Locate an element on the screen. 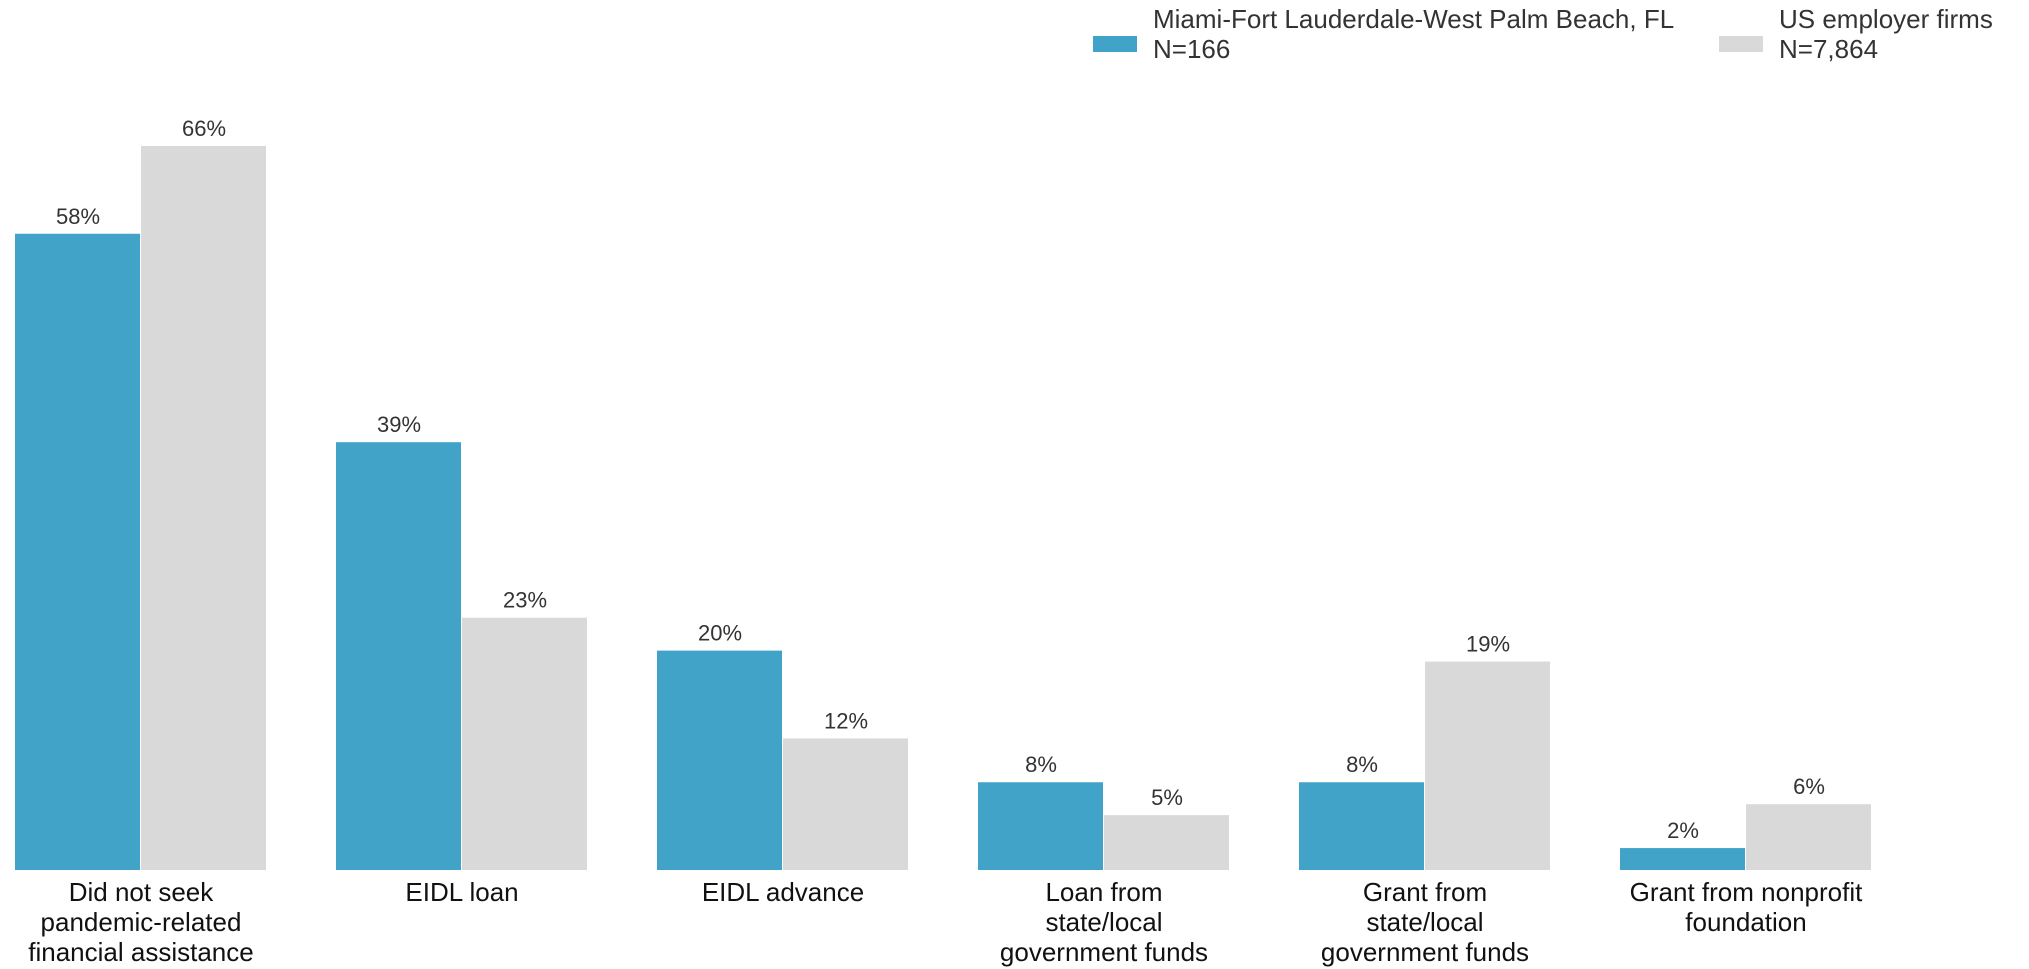  value-label-msa-2: 20% is located at coordinates (720, 633).